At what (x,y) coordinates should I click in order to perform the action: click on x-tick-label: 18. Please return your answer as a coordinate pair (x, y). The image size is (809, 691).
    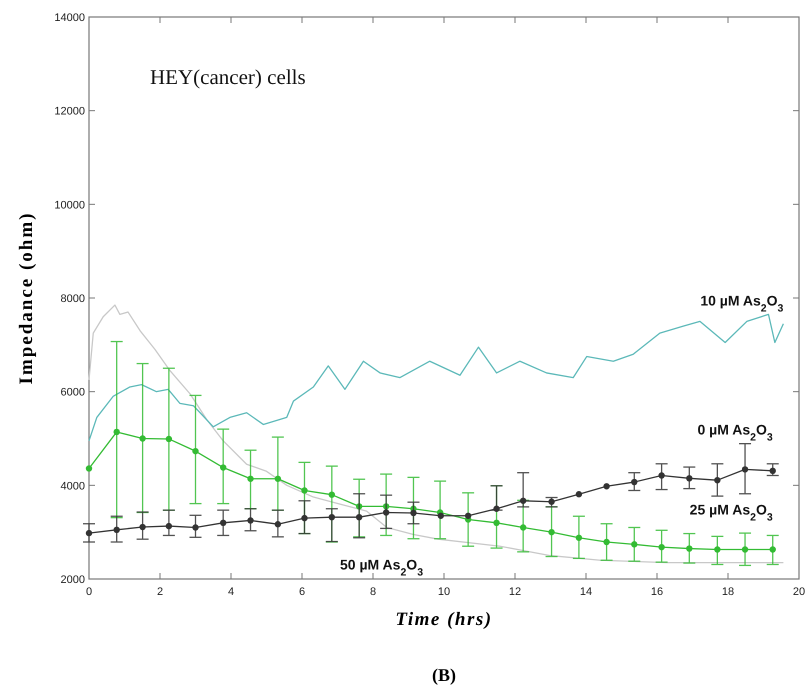
    Looking at the image, I should click on (728, 592).